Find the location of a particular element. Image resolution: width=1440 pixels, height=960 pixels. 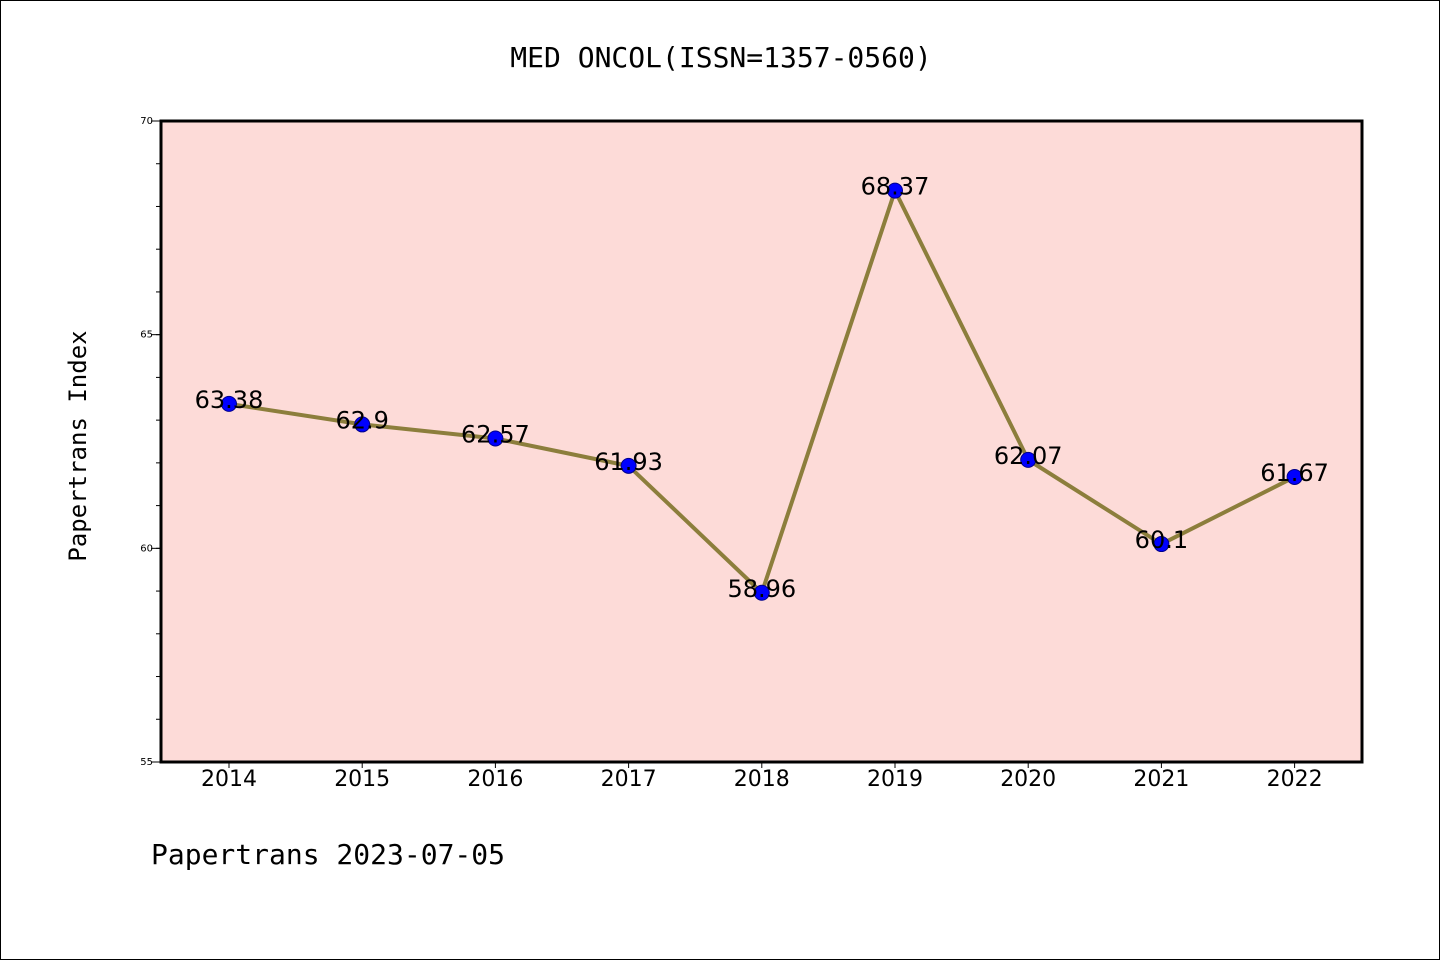

data-label: 61.93 is located at coordinates (628, 462).